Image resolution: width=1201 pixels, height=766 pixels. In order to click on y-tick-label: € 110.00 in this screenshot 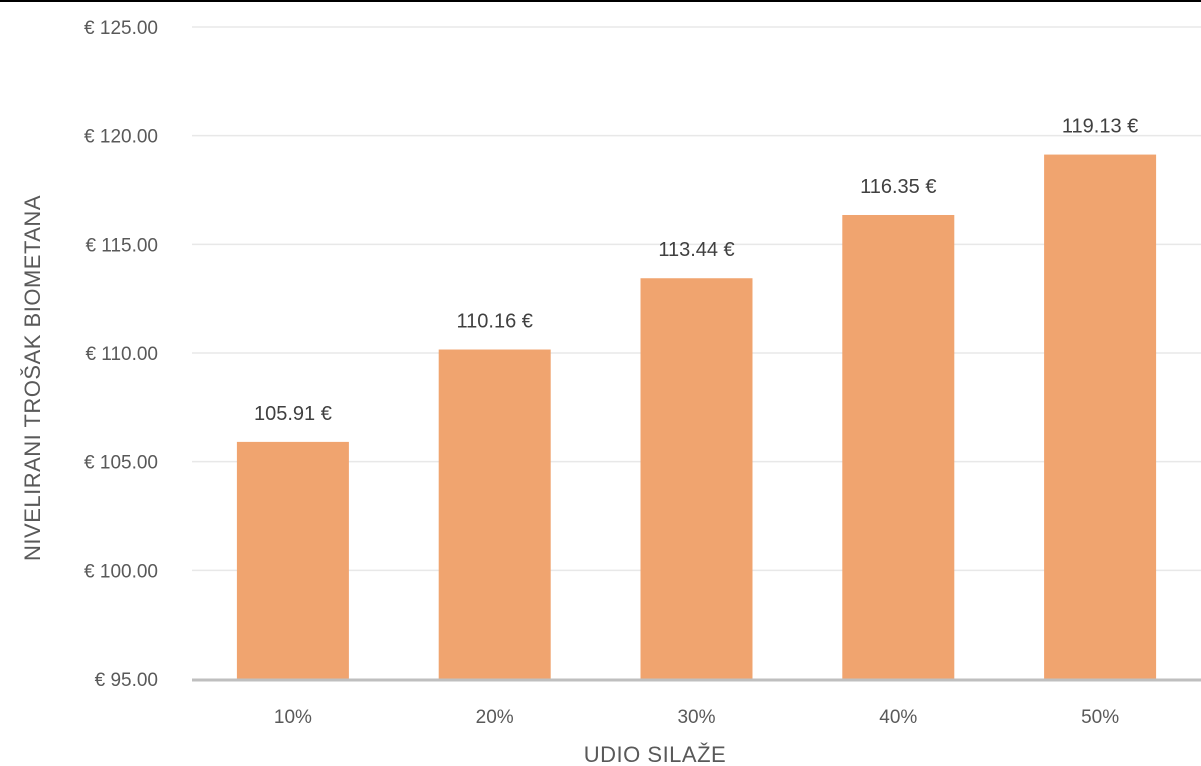, I will do `click(121, 354)`.